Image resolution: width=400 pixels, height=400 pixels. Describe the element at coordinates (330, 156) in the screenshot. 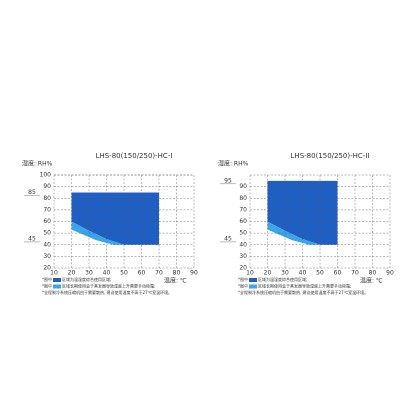

I see `chart-title: LHS-80(150/250)-HC-II` at that location.